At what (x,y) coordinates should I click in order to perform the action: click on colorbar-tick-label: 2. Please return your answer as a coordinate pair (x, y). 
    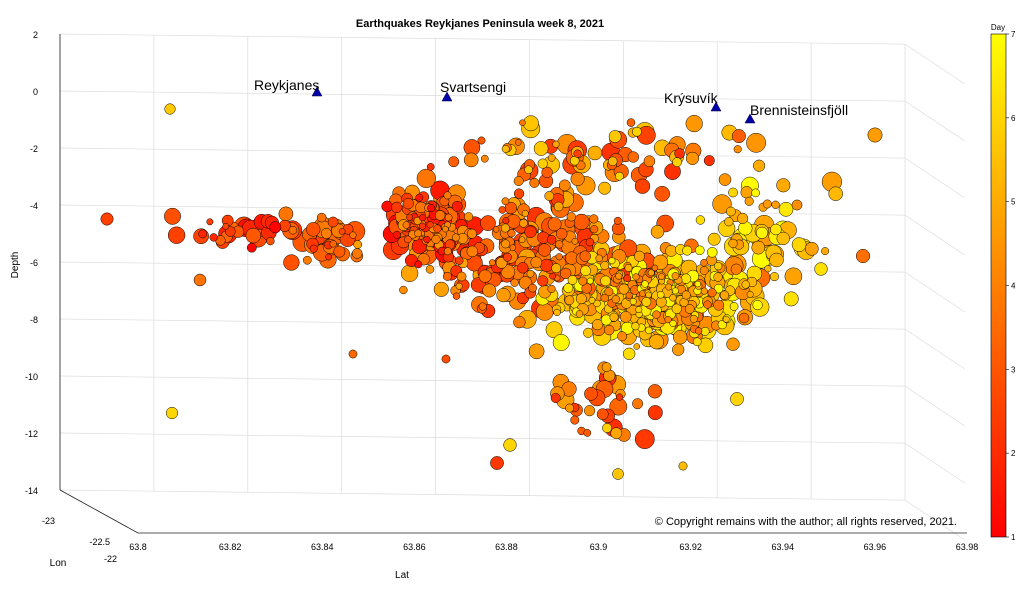
    Looking at the image, I should click on (1013, 453).